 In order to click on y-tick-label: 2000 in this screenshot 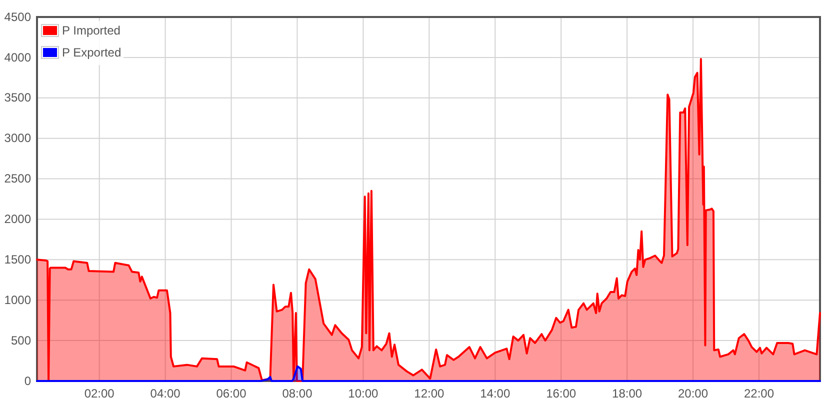, I will do `click(18, 219)`.